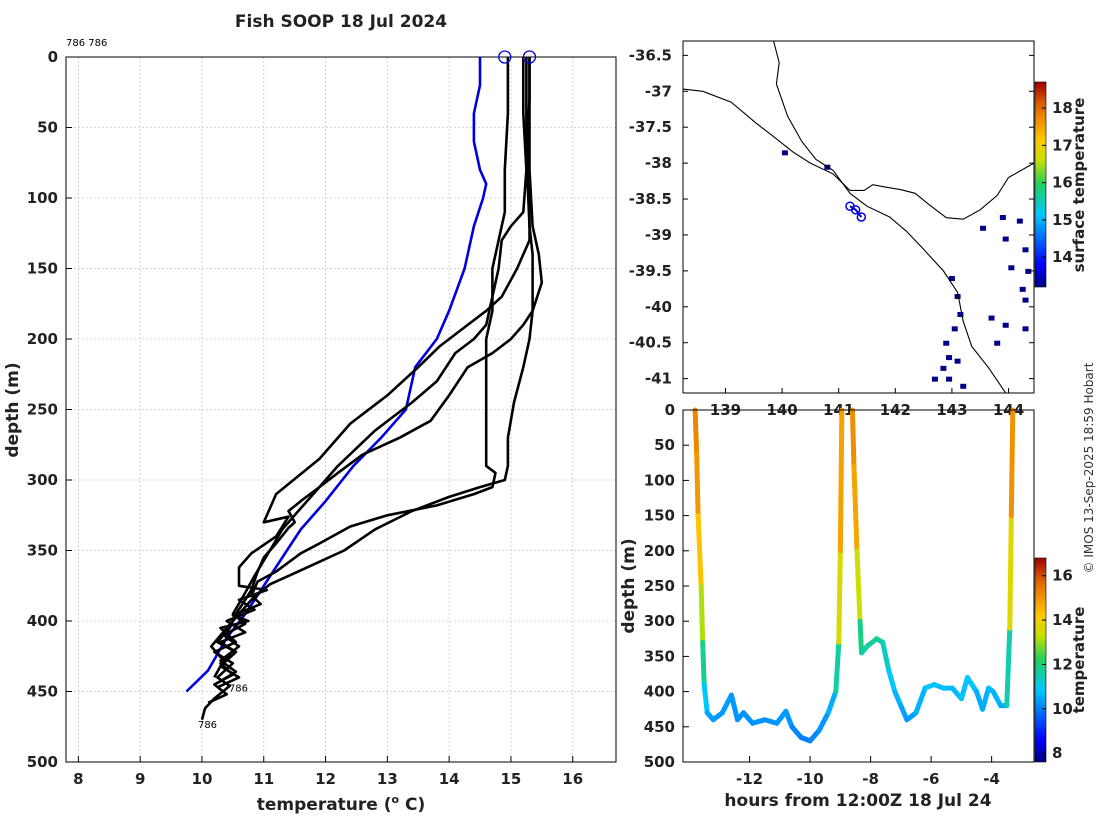  What do you see at coordinates (658, 163) in the screenshot?
I see `map-y-tick-label: -38` at bounding box center [658, 163].